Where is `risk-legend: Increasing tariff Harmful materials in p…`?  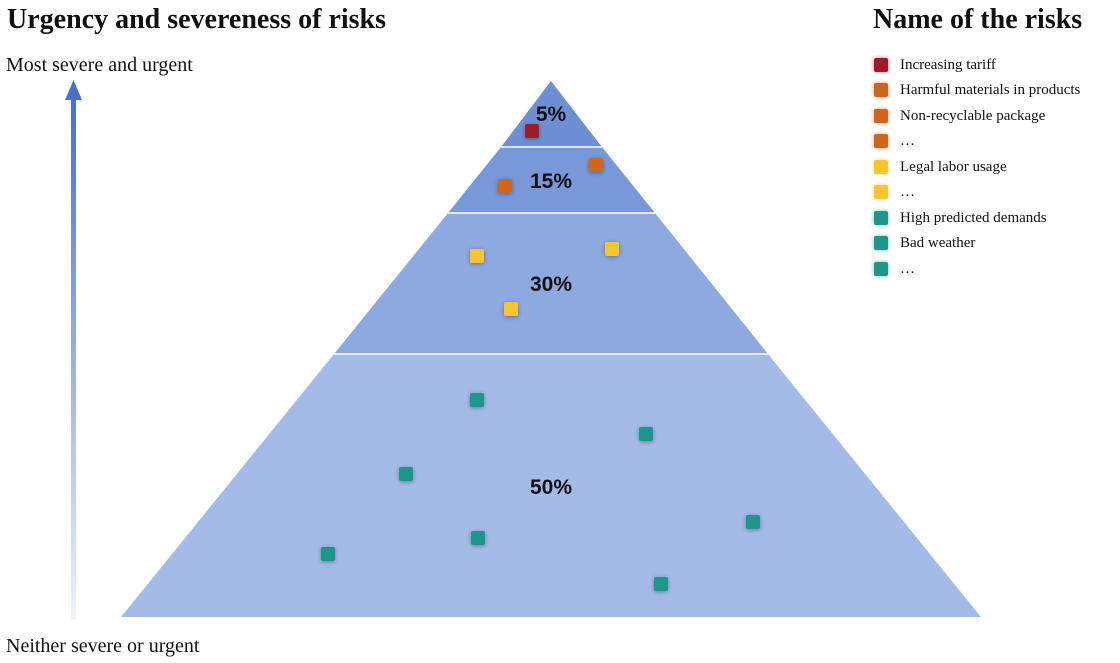 risk-legend: Increasing tariff Harmful materials in p… is located at coordinates (994, 167).